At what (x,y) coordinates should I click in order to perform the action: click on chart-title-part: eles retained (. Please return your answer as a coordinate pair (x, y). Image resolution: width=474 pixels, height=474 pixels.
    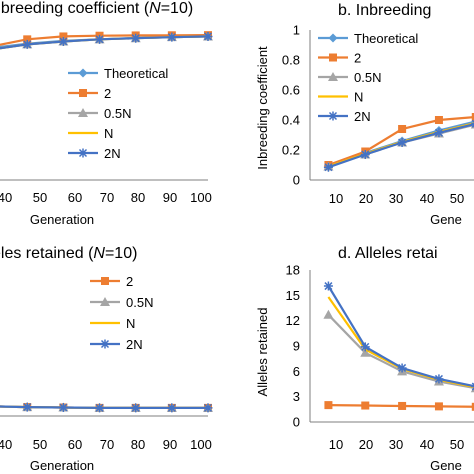
    Looking at the image, I should click on (47, 253).